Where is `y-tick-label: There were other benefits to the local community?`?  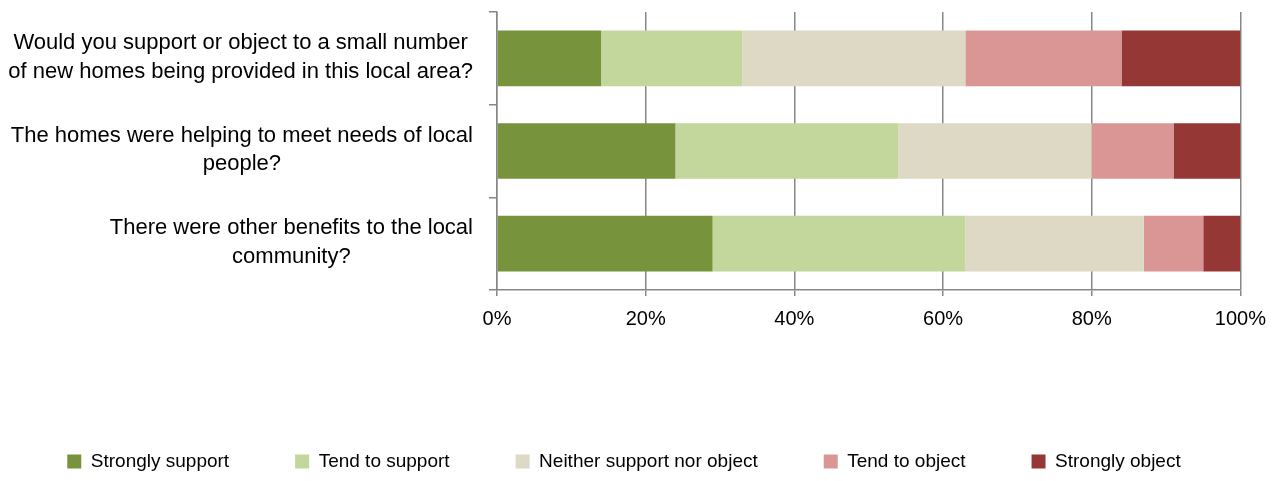
y-tick-label: There were other benefits to the local community? is located at coordinates (291, 241).